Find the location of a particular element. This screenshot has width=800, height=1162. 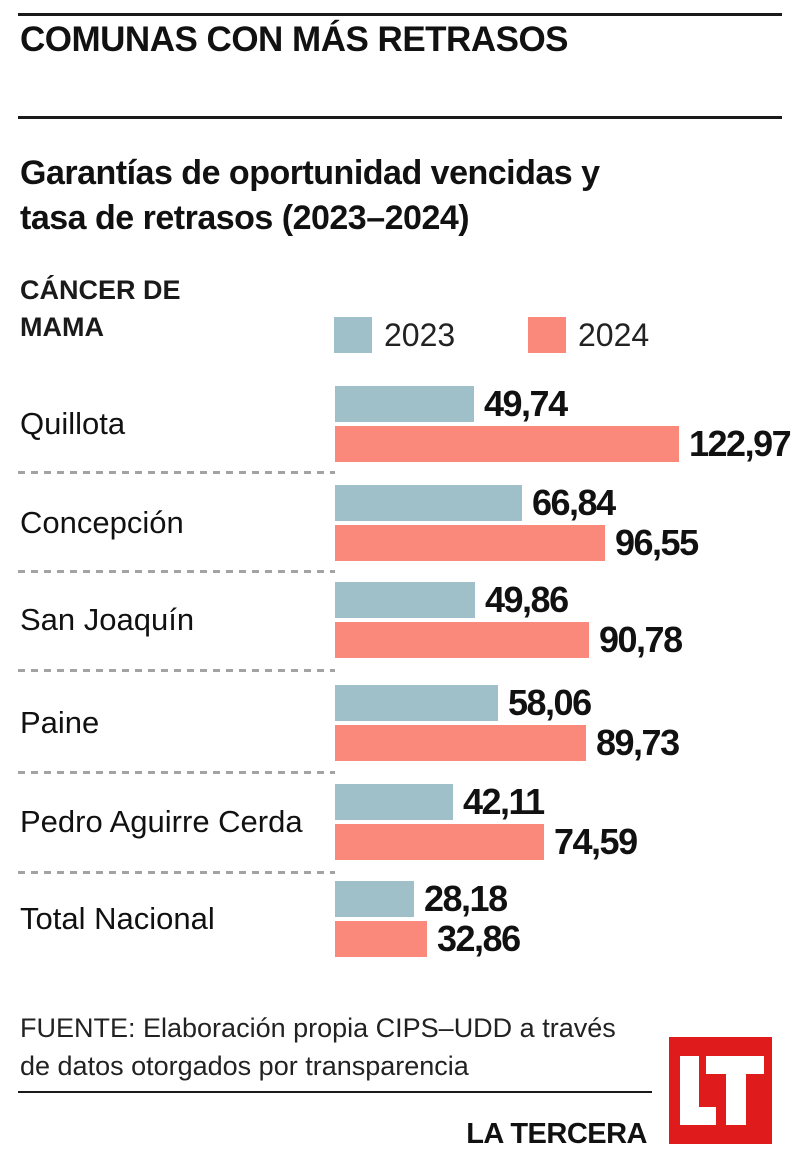

value-label-2023: 66,84 is located at coordinates (574, 502).